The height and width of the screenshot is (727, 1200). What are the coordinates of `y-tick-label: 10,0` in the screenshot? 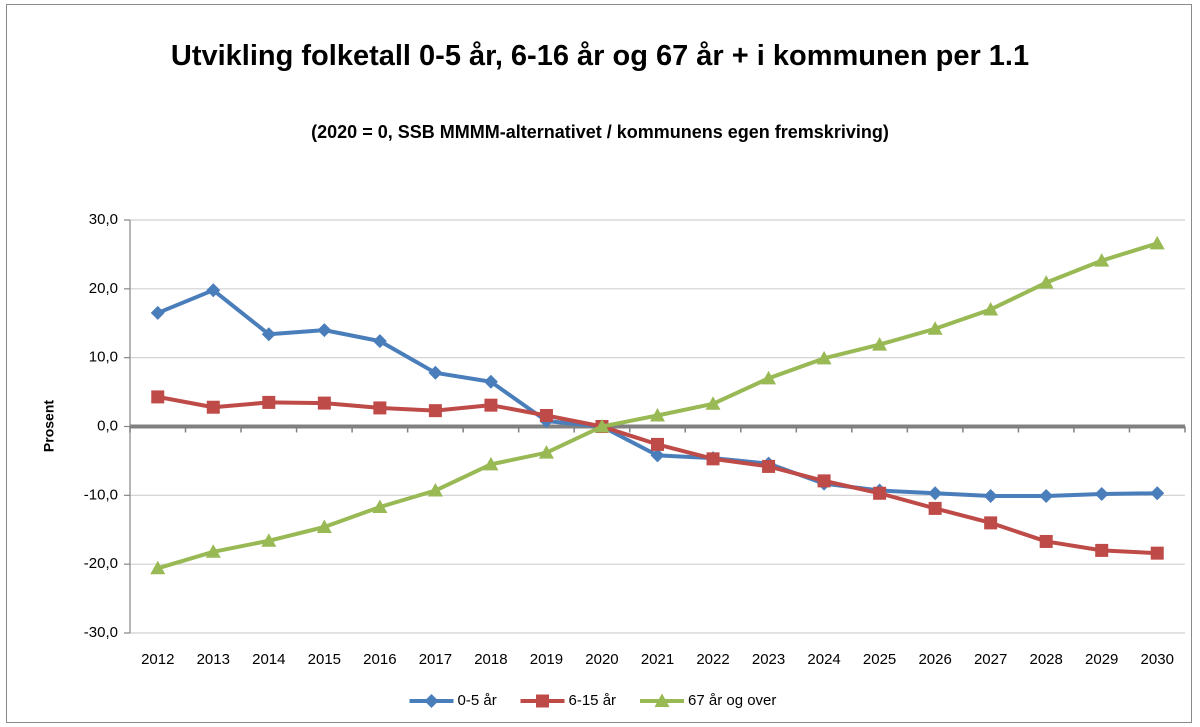 It's located at (103, 357).